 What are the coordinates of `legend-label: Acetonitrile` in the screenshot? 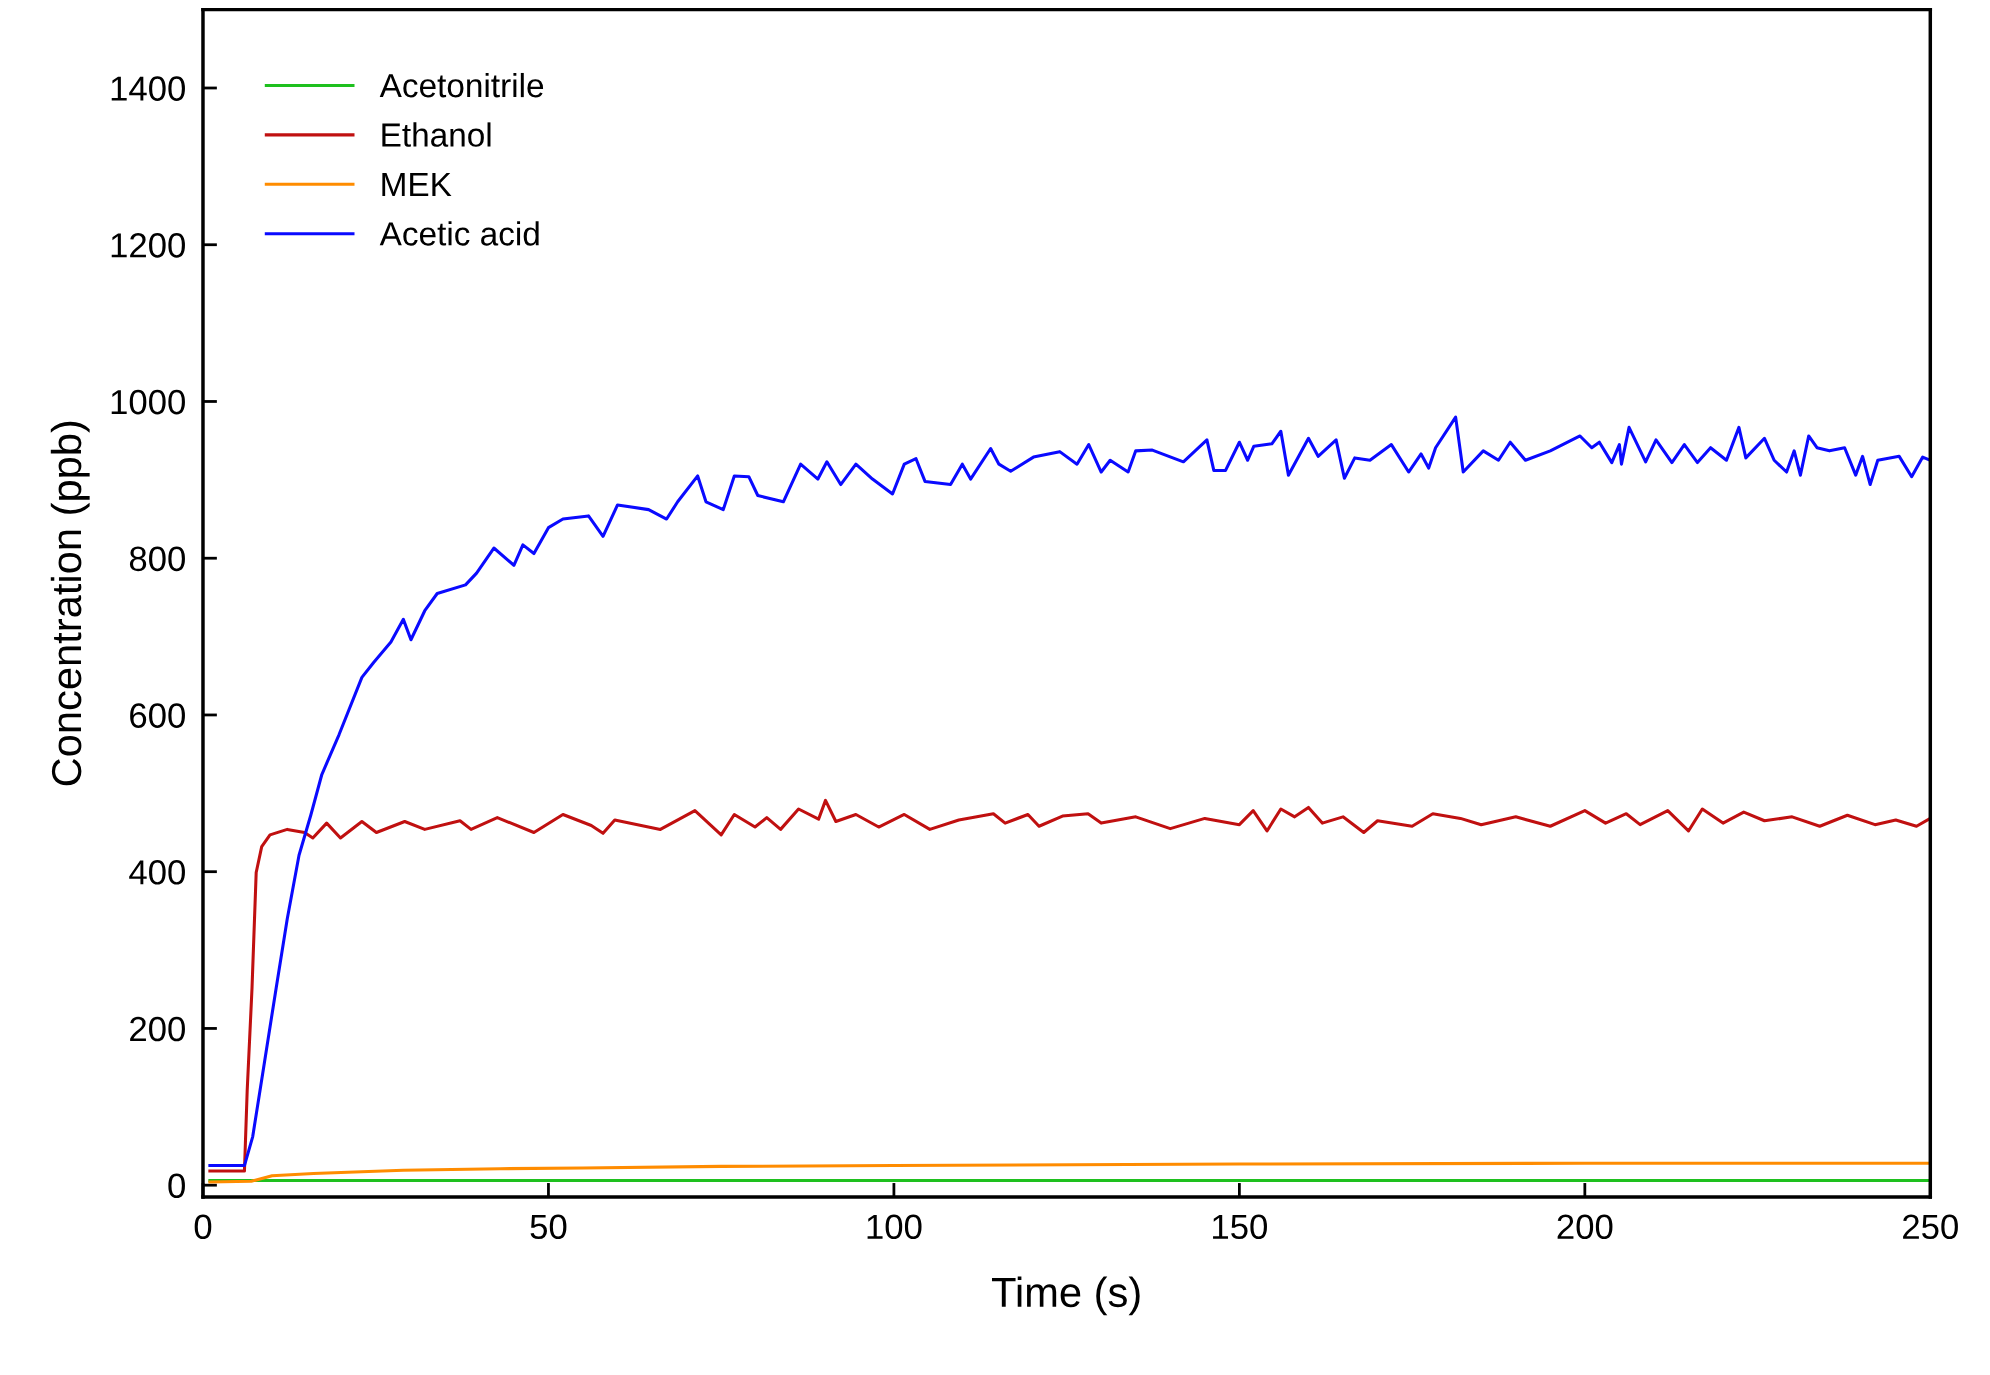 It's located at (461, 85).